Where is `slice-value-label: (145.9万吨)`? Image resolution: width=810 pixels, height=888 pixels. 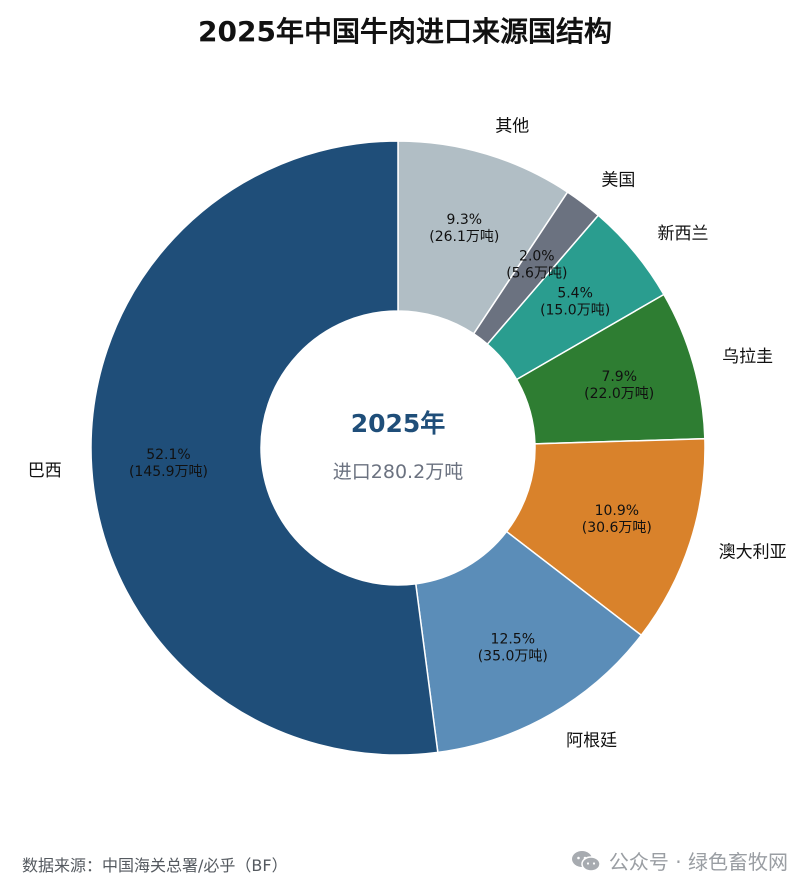 slice-value-label: (145.9万吨) is located at coordinates (168, 472).